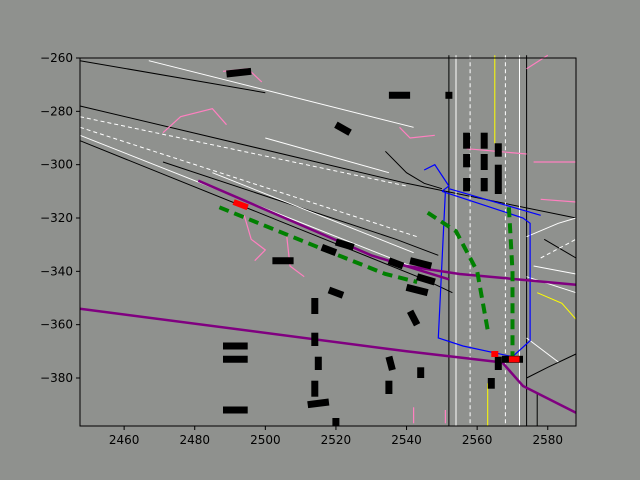 This screenshot has width=640, height=480. What do you see at coordinates (56, 378) in the screenshot?
I see `y-tick-label-6: −380` at bounding box center [56, 378].